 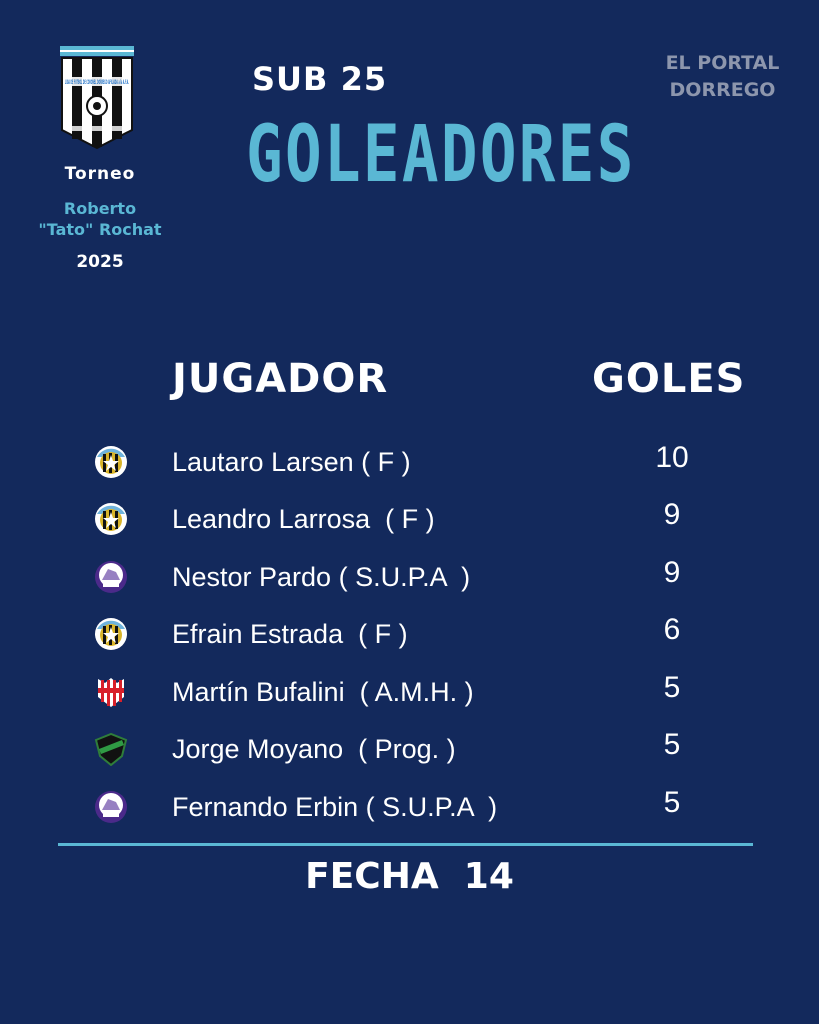 What do you see at coordinates (100, 229) in the screenshot?
I see `tournament-name-line2: "Tato" Rochat` at bounding box center [100, 229].